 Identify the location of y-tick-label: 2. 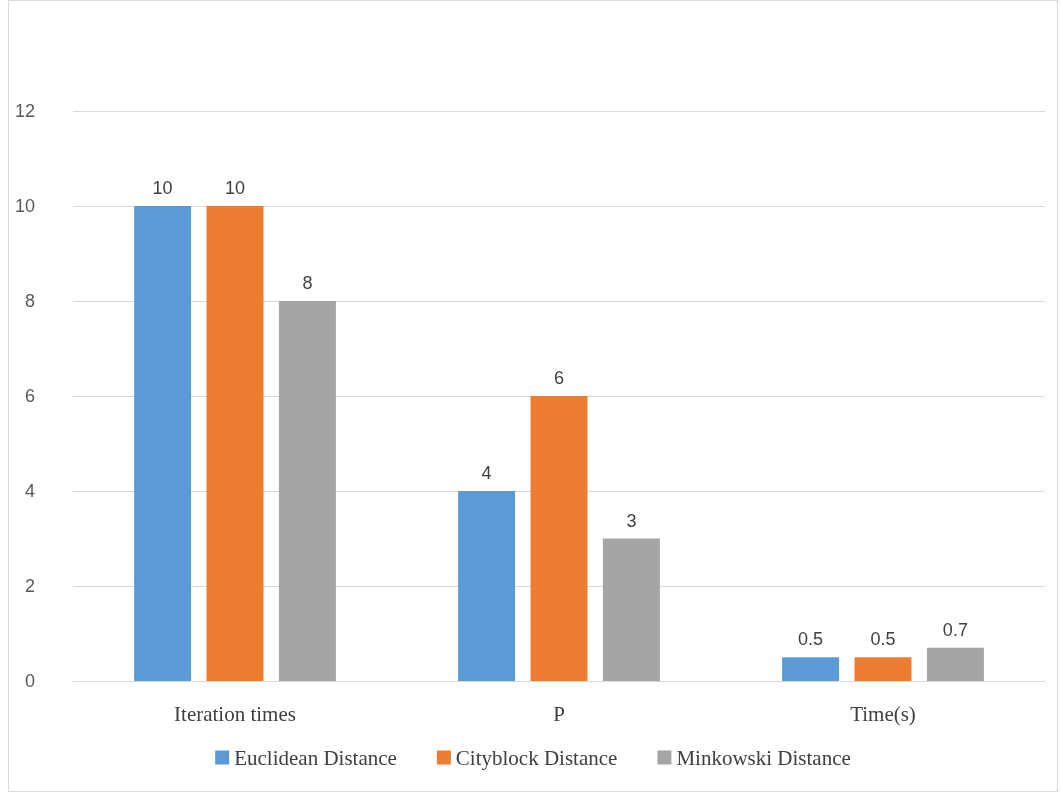
(29, 586).